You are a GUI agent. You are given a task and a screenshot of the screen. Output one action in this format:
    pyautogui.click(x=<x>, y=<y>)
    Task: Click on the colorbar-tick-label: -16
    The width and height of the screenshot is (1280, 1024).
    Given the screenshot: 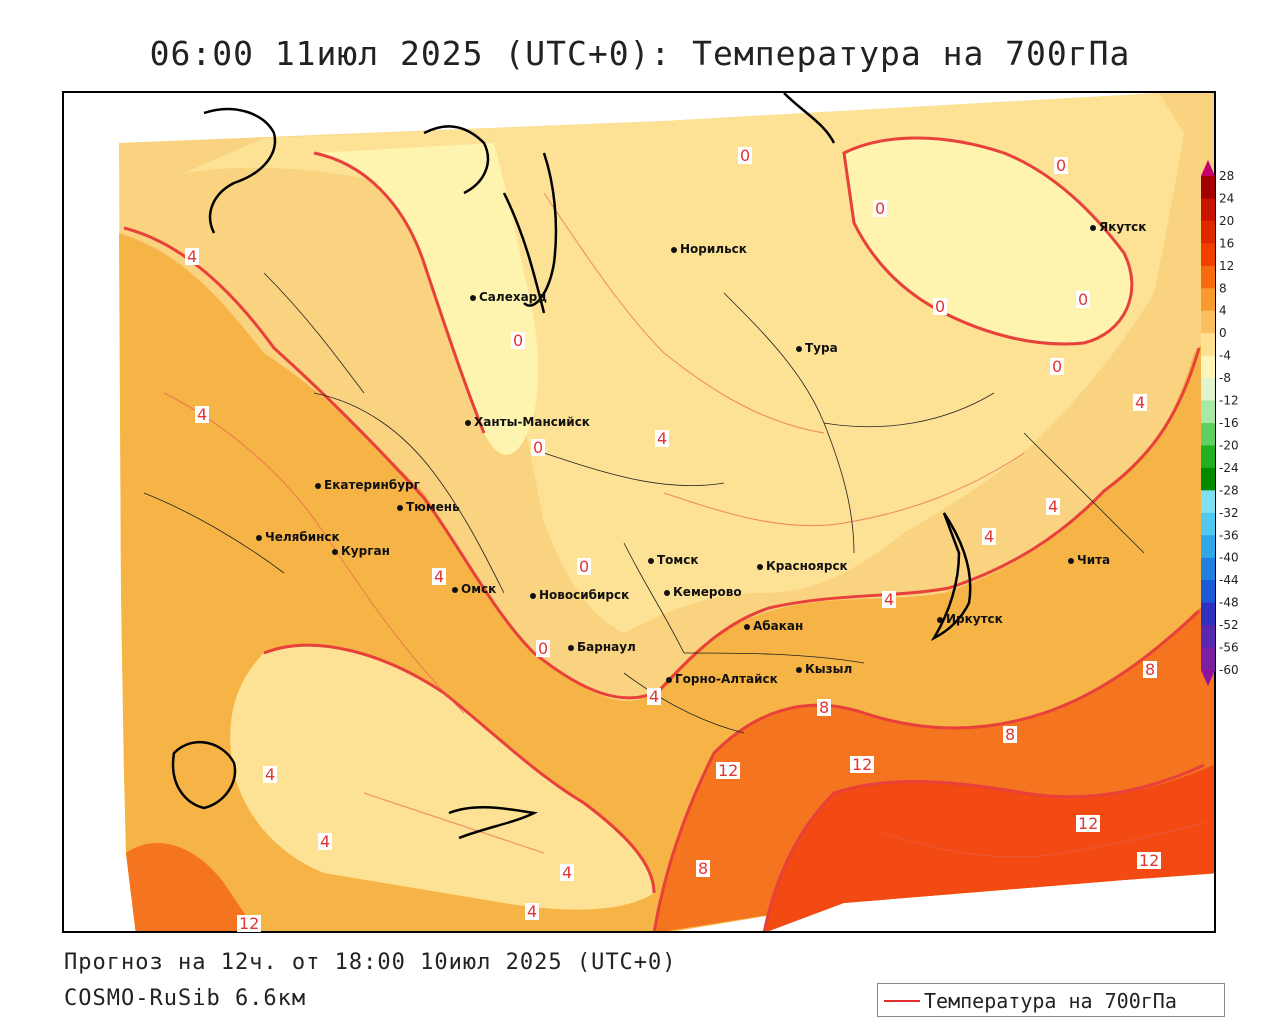 What is the action you would take?
    pyautogui.click(x=1229, y=423)
    